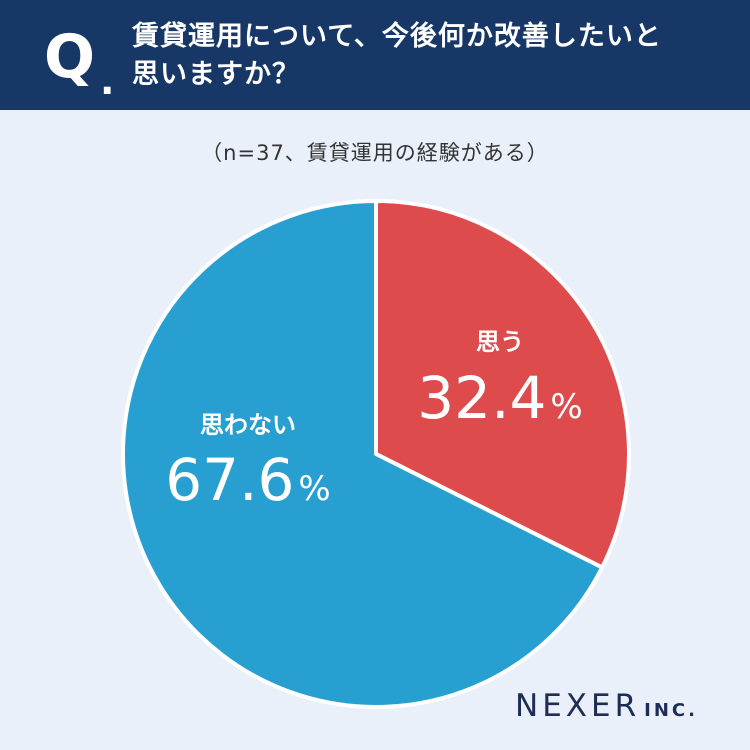  I want to click on question-line-1: 賃貸運用について、今後何か改善したいと, so click(397, 36).